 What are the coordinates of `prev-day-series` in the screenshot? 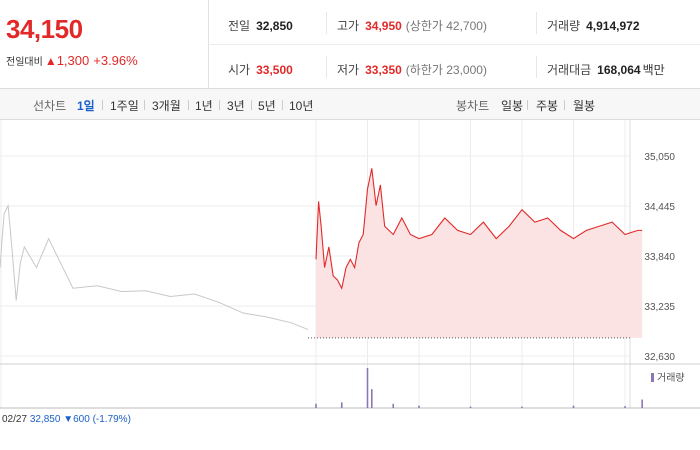 It's located at (154, 267).